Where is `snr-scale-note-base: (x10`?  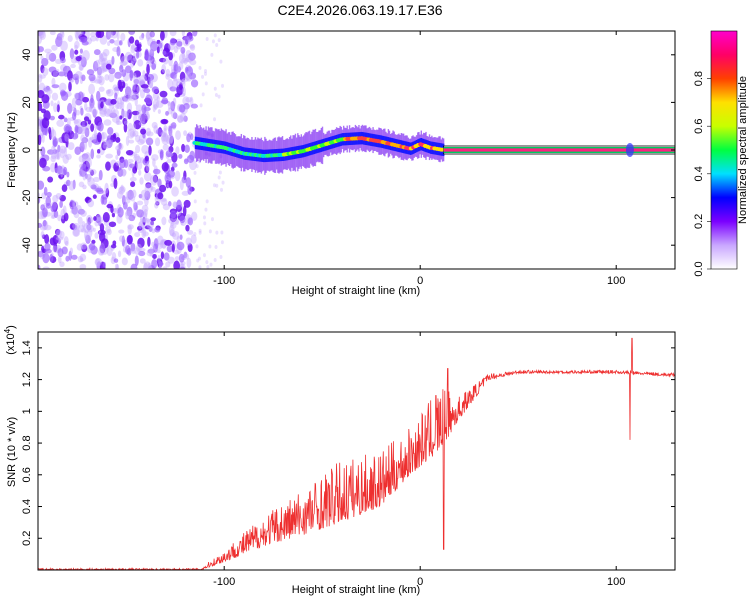 snr-scale-note-base: (x10 is located at coordinates (11, 343).